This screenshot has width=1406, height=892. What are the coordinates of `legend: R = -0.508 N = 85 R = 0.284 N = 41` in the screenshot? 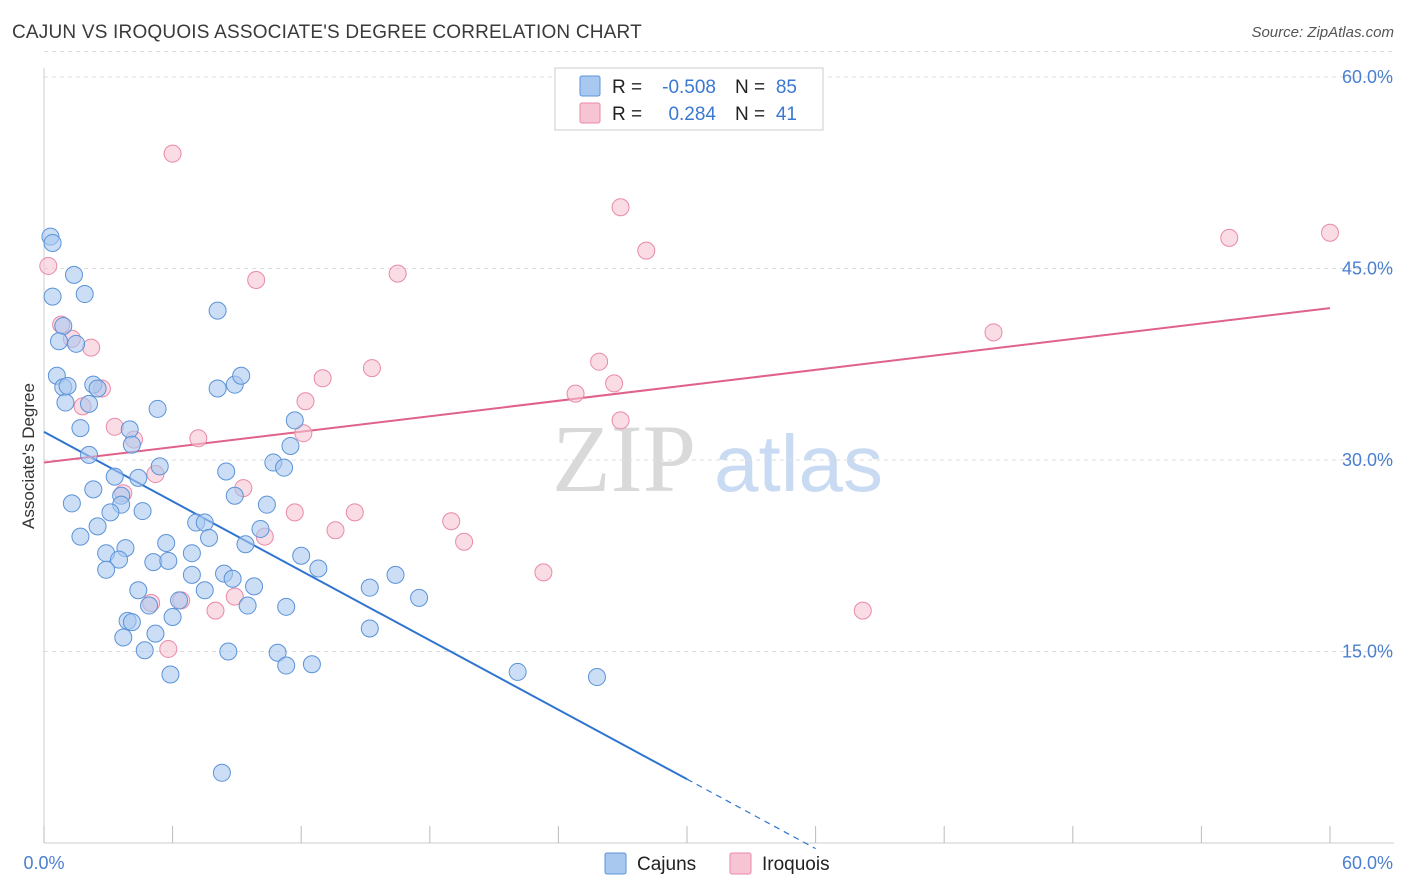 It's located at (689, 99).